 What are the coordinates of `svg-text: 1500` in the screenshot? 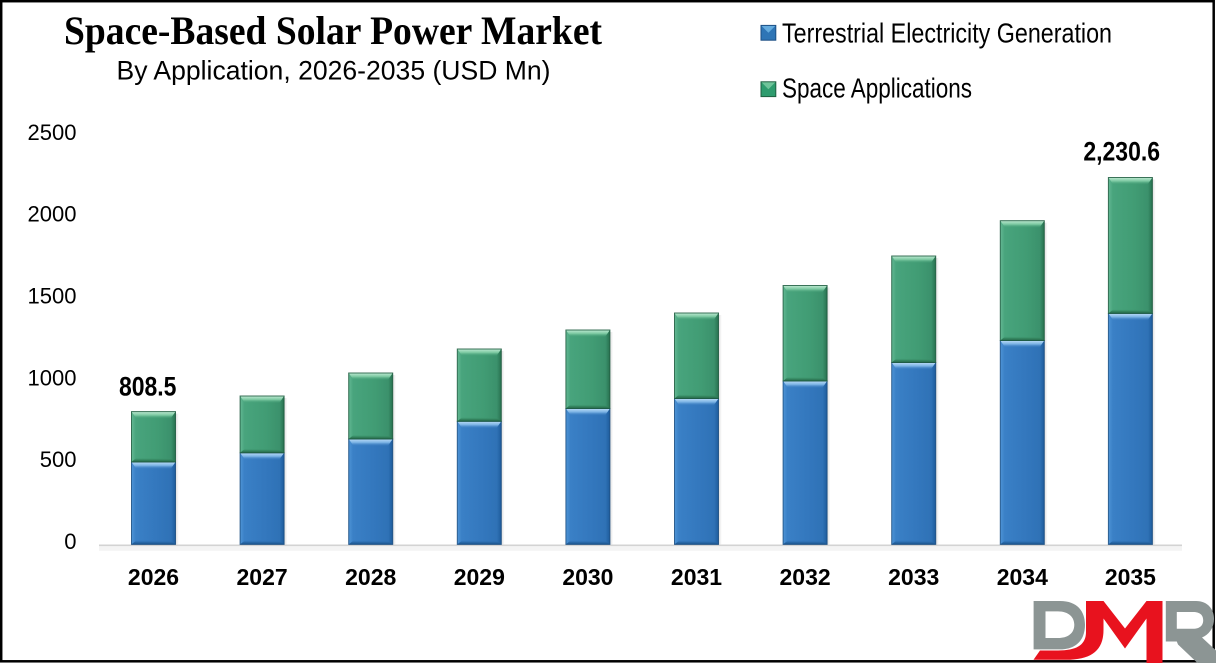 It's located at (52, 296).